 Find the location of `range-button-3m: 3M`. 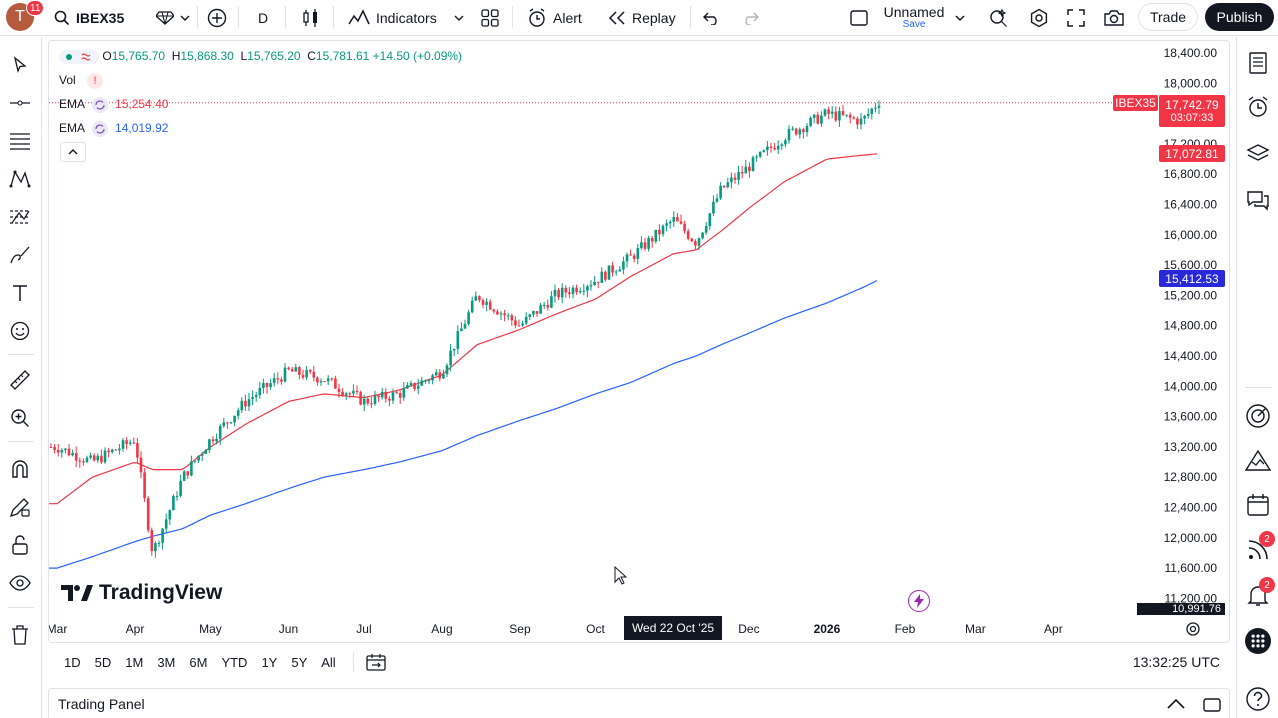

range-button-3m: 3M is located at coordinates (166, 662).